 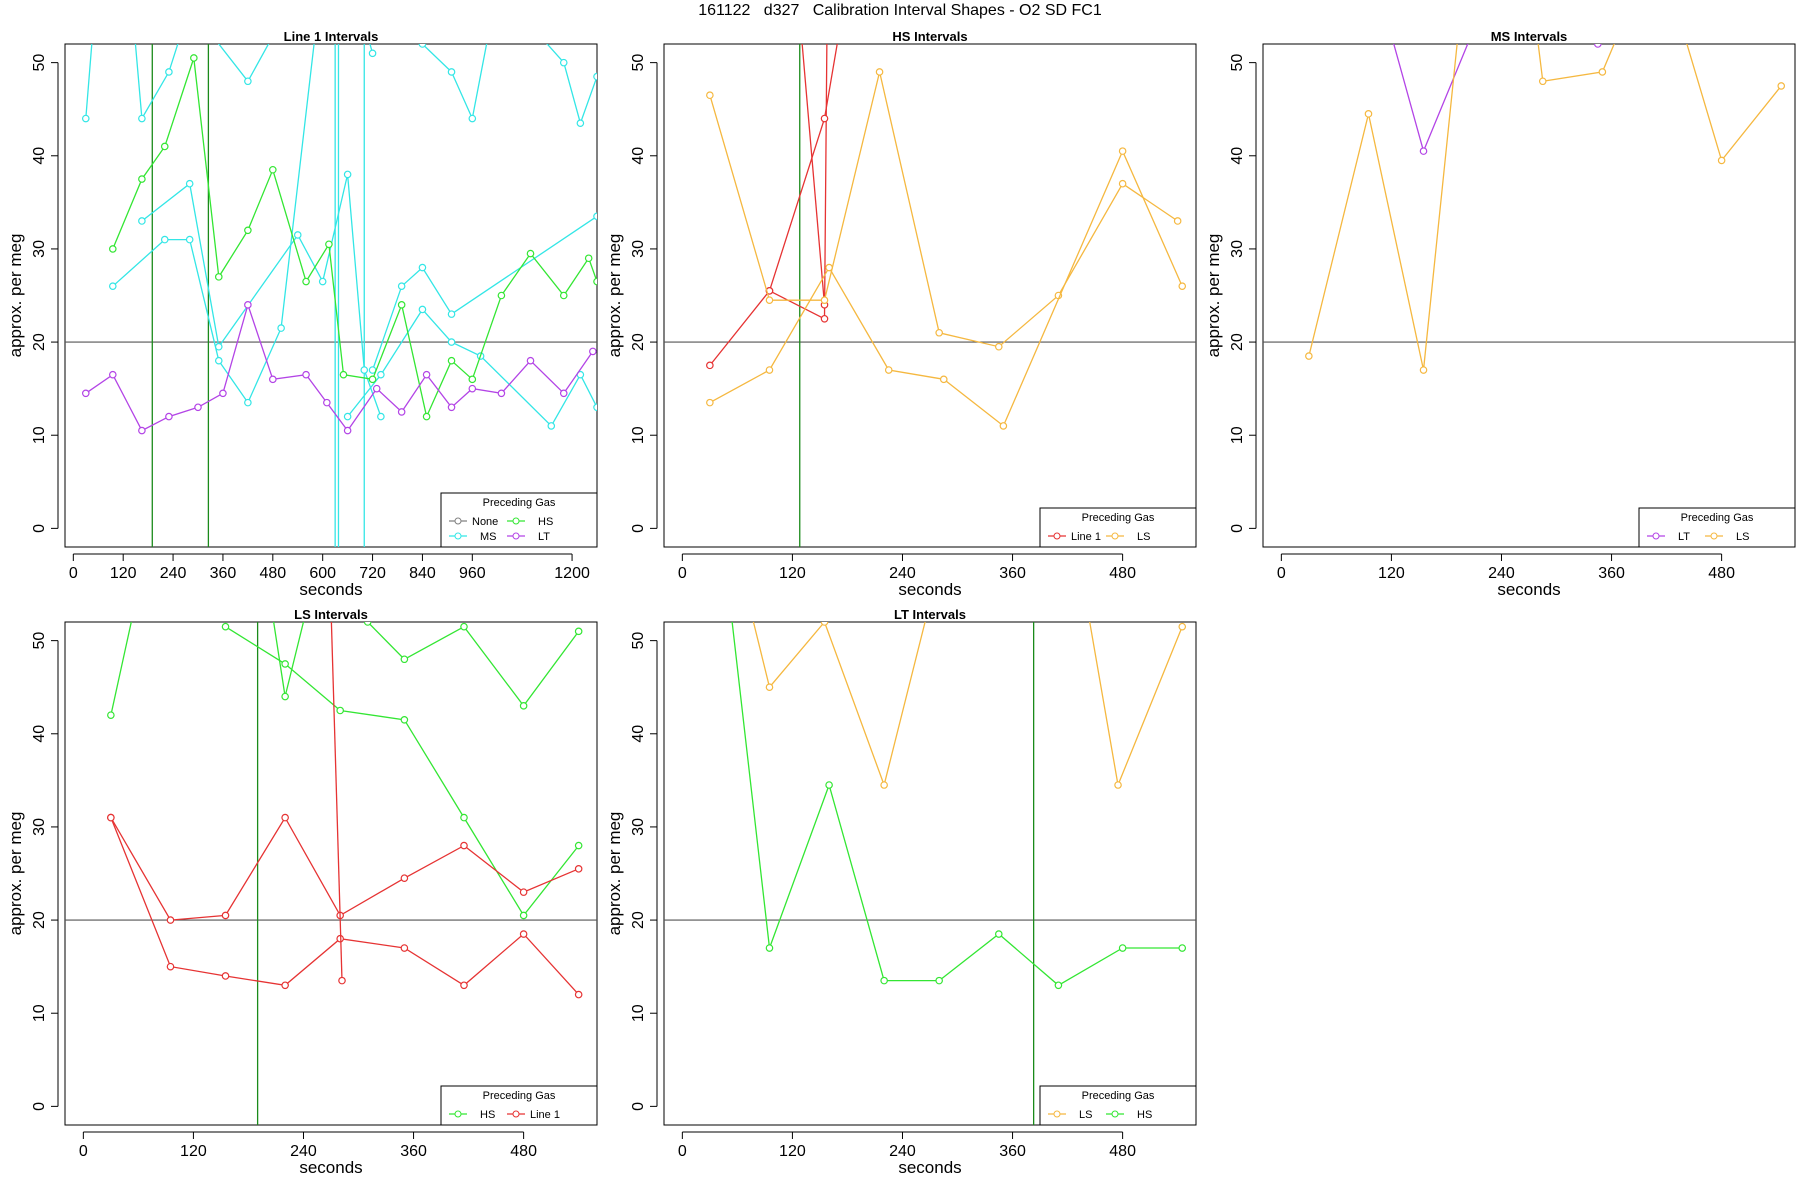 I want to click on plot-frame, so click(x=1529, y=295).